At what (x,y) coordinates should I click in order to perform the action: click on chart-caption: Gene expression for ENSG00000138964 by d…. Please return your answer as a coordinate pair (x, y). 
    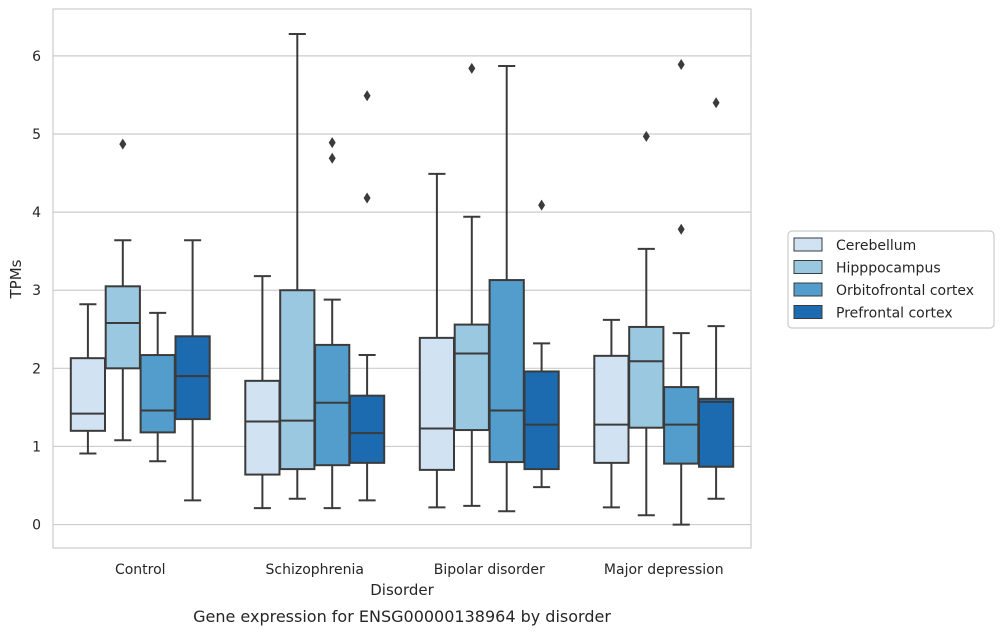
    Looking at the image, I should click on (402, 616).